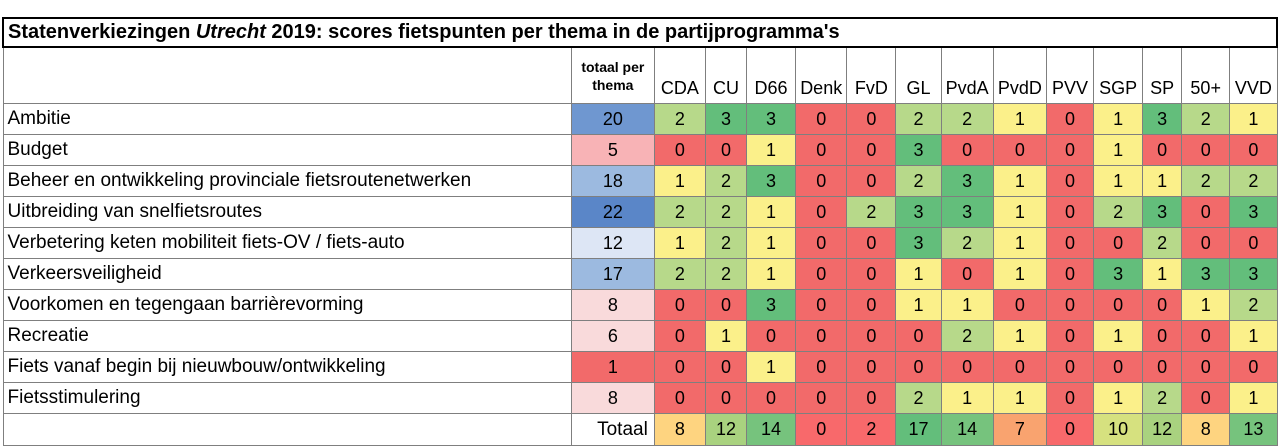  What do you see at coordinates (287, 212) in the screenshot?
I see `theme-label: Uitbreiding van snelfietsroutes` at bounding box center [287, 212].